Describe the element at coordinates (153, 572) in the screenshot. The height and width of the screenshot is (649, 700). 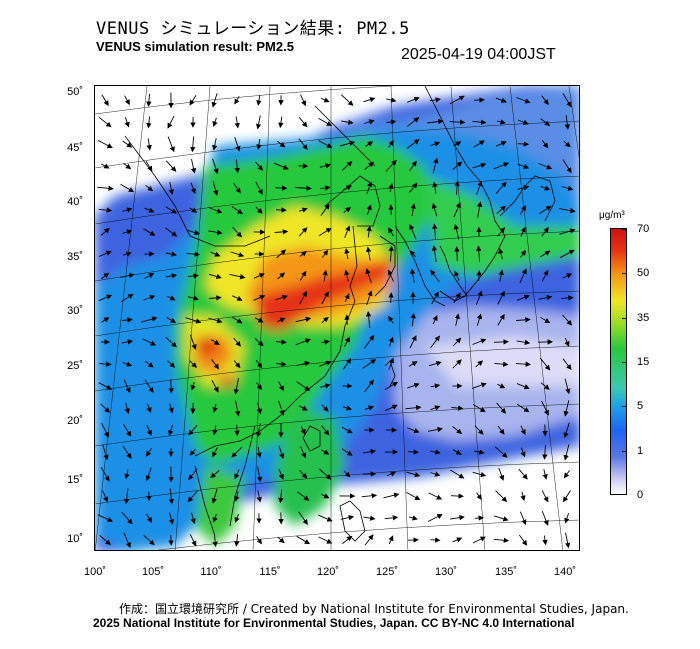
I see `lon-tick-label: 105˚` at that location.